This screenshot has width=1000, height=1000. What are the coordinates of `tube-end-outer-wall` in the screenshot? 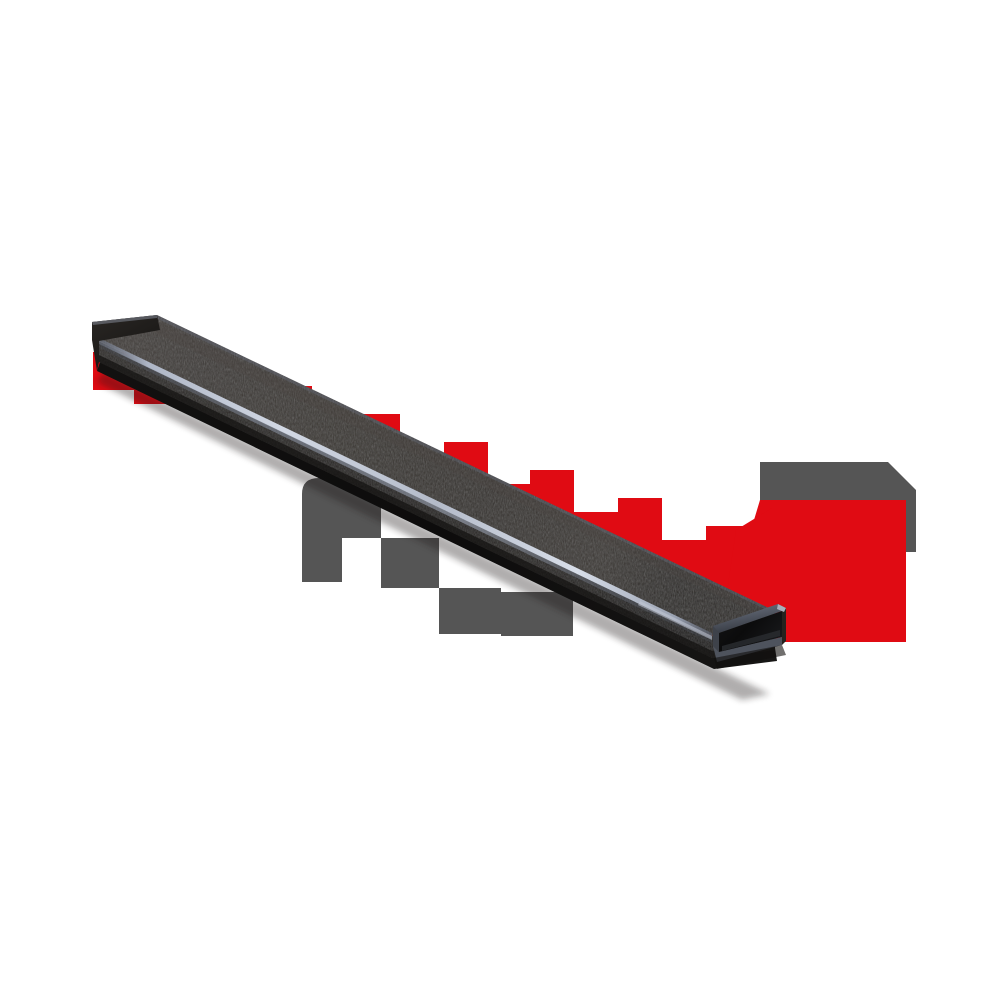 It's located at (782, 624).